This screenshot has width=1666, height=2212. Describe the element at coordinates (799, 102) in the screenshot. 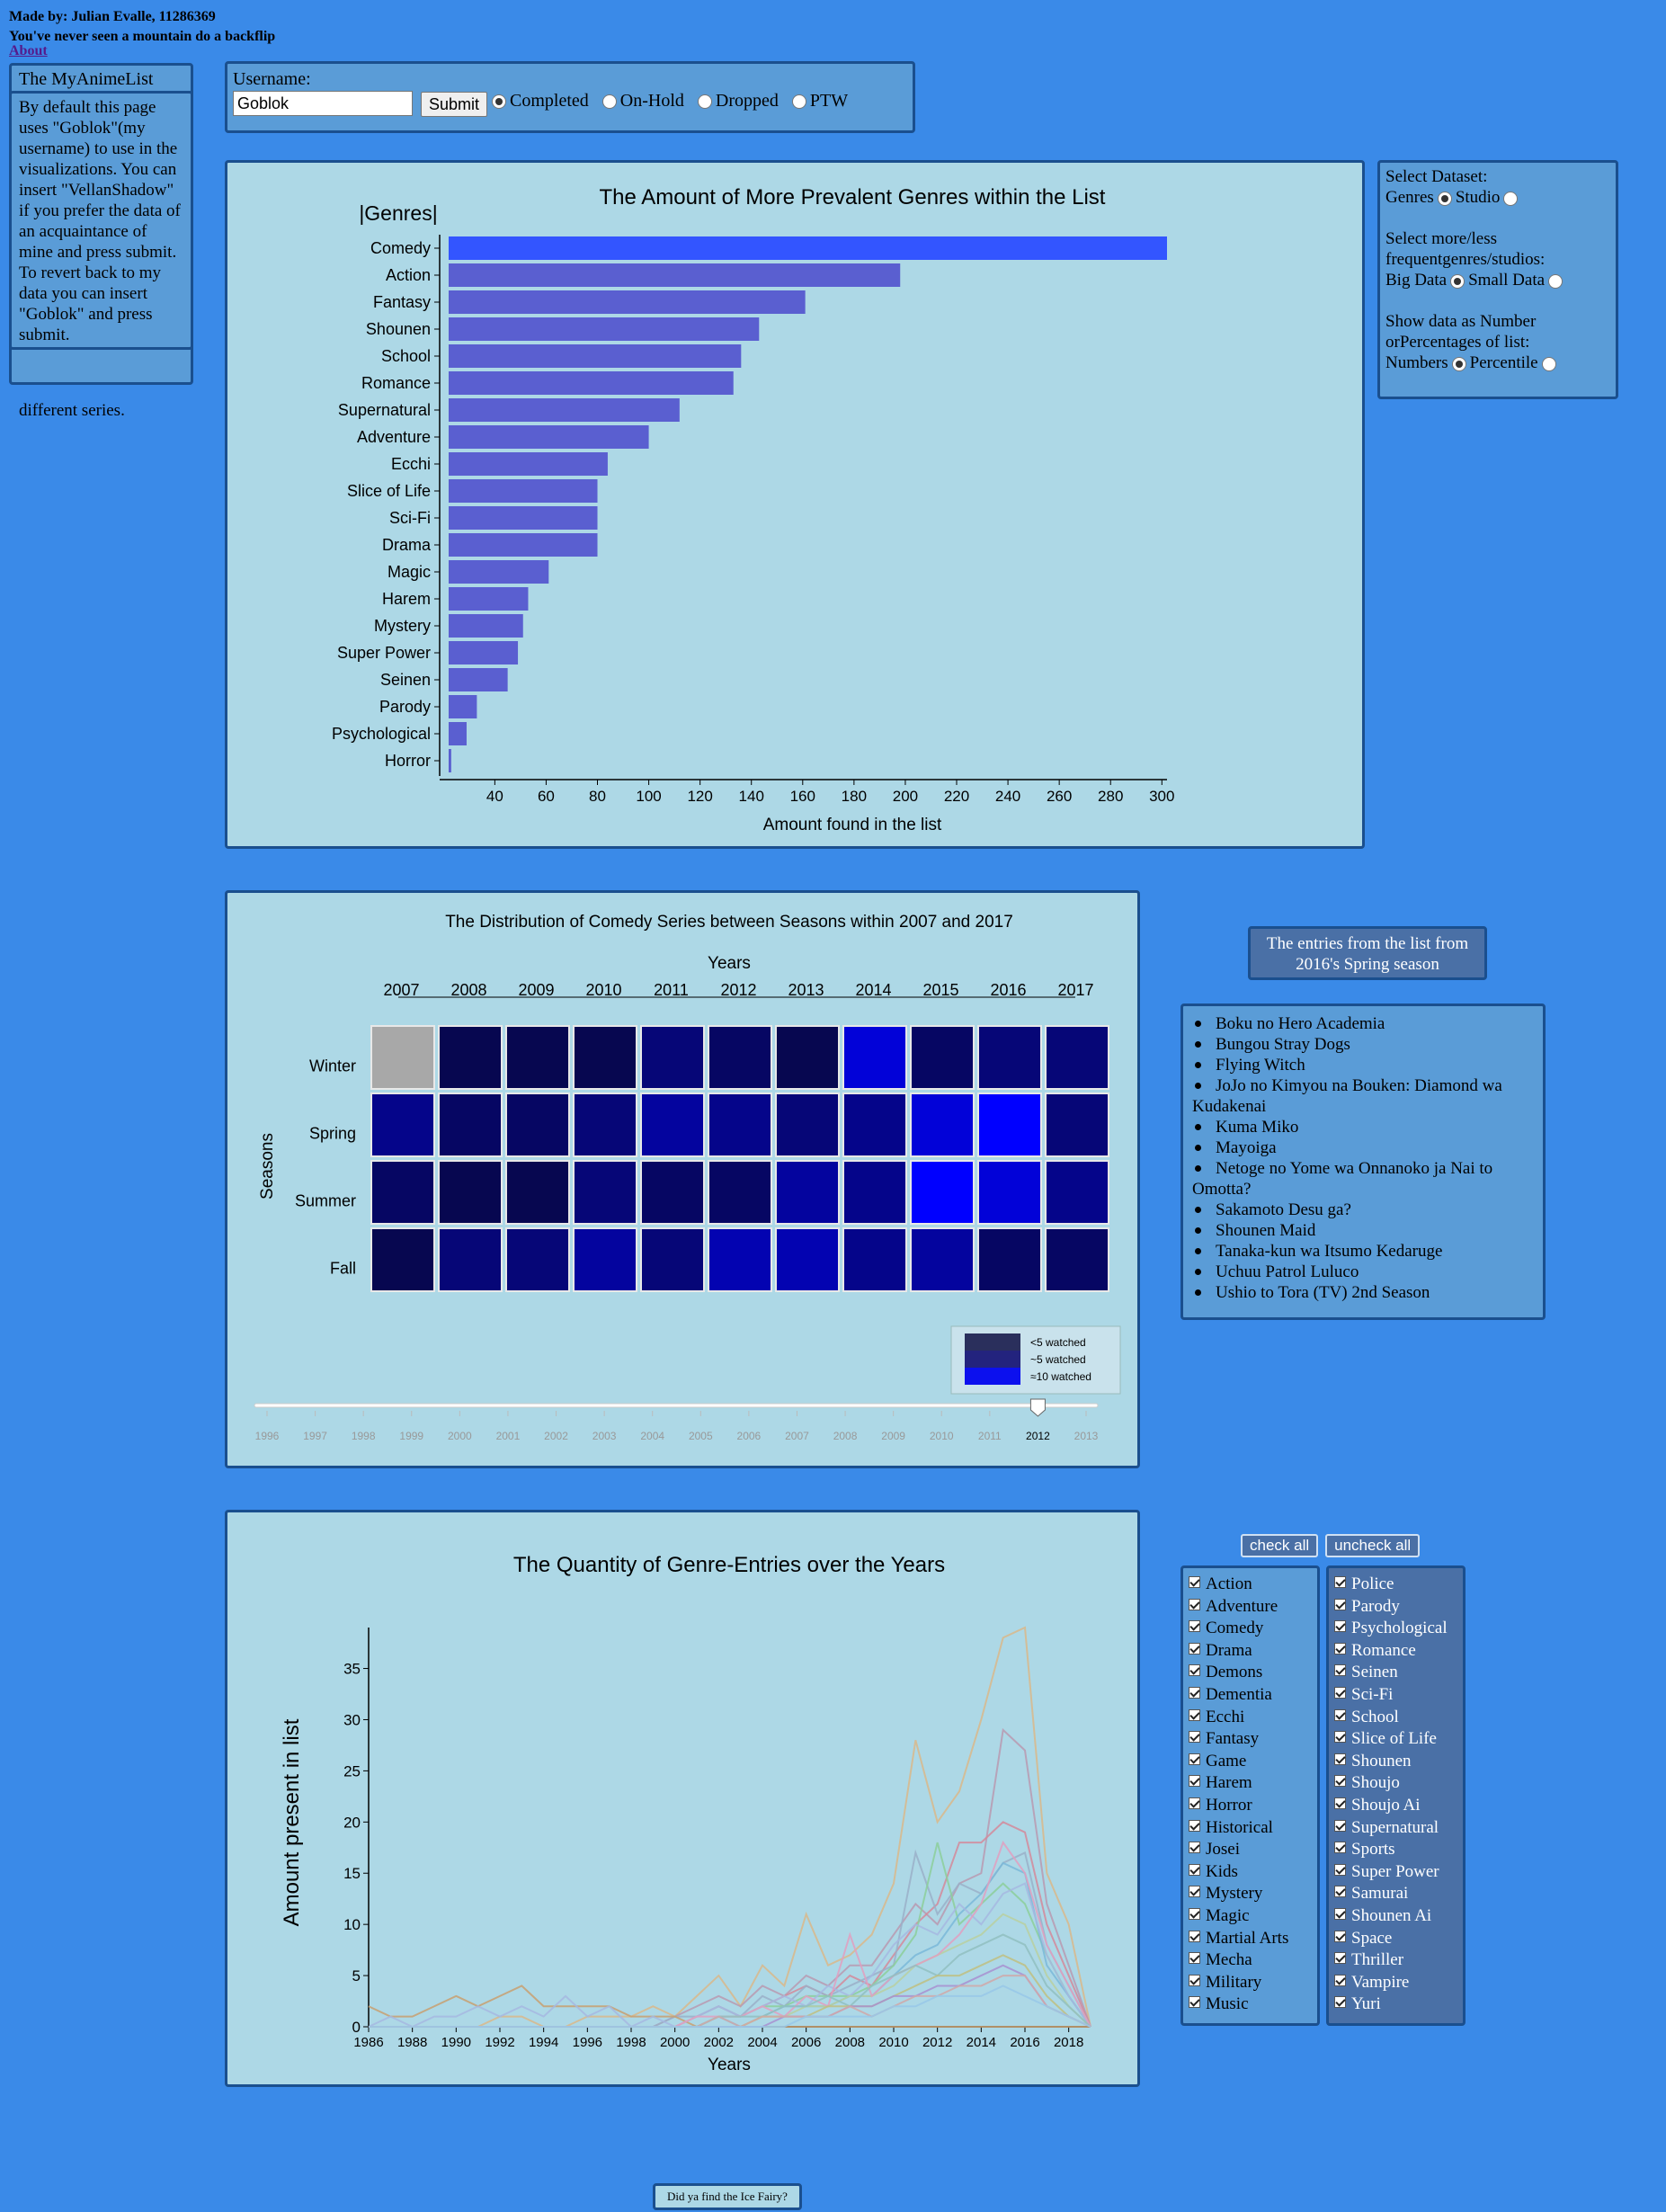

I see `ptw-radio` at that location.